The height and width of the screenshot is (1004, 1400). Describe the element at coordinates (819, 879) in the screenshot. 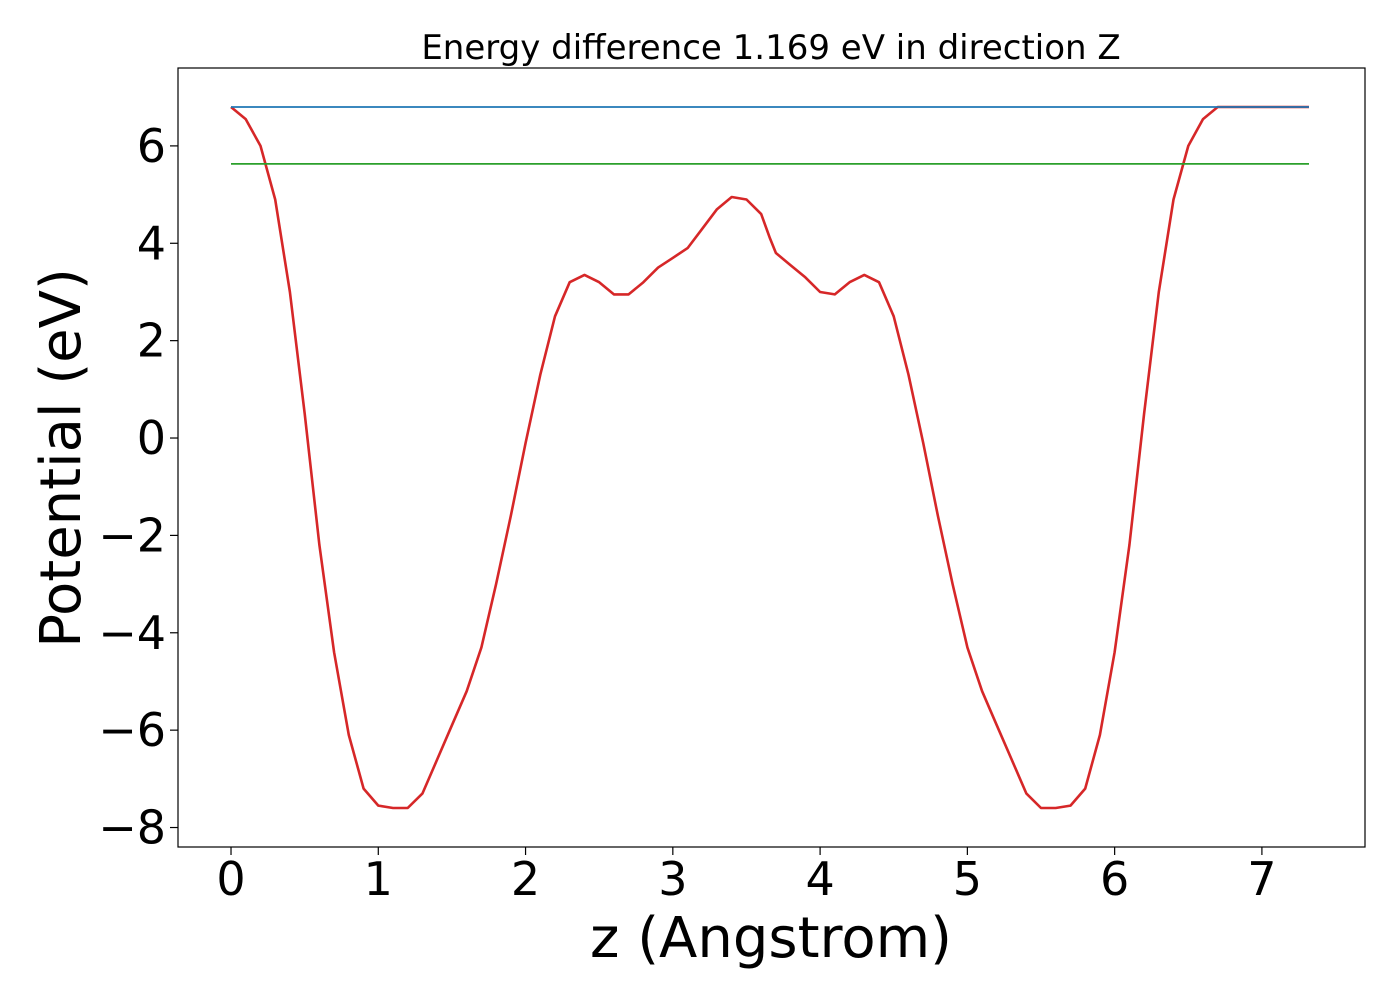

I see `x-tick-label: 4` at that location.